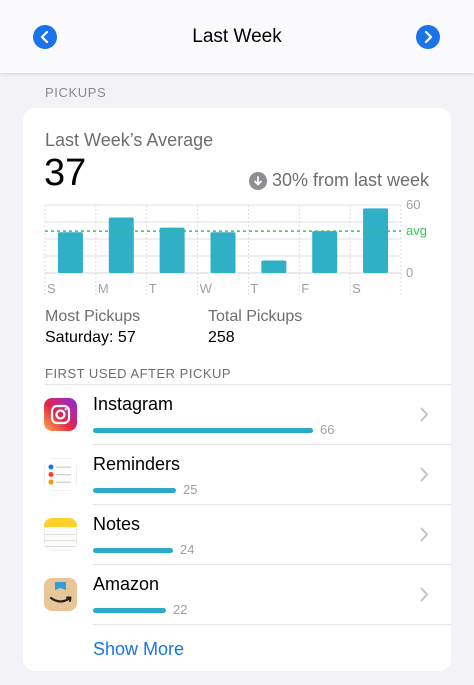 This screenshot has width=474, height=685. I want to click on app-count: 25, so click(190, 489).